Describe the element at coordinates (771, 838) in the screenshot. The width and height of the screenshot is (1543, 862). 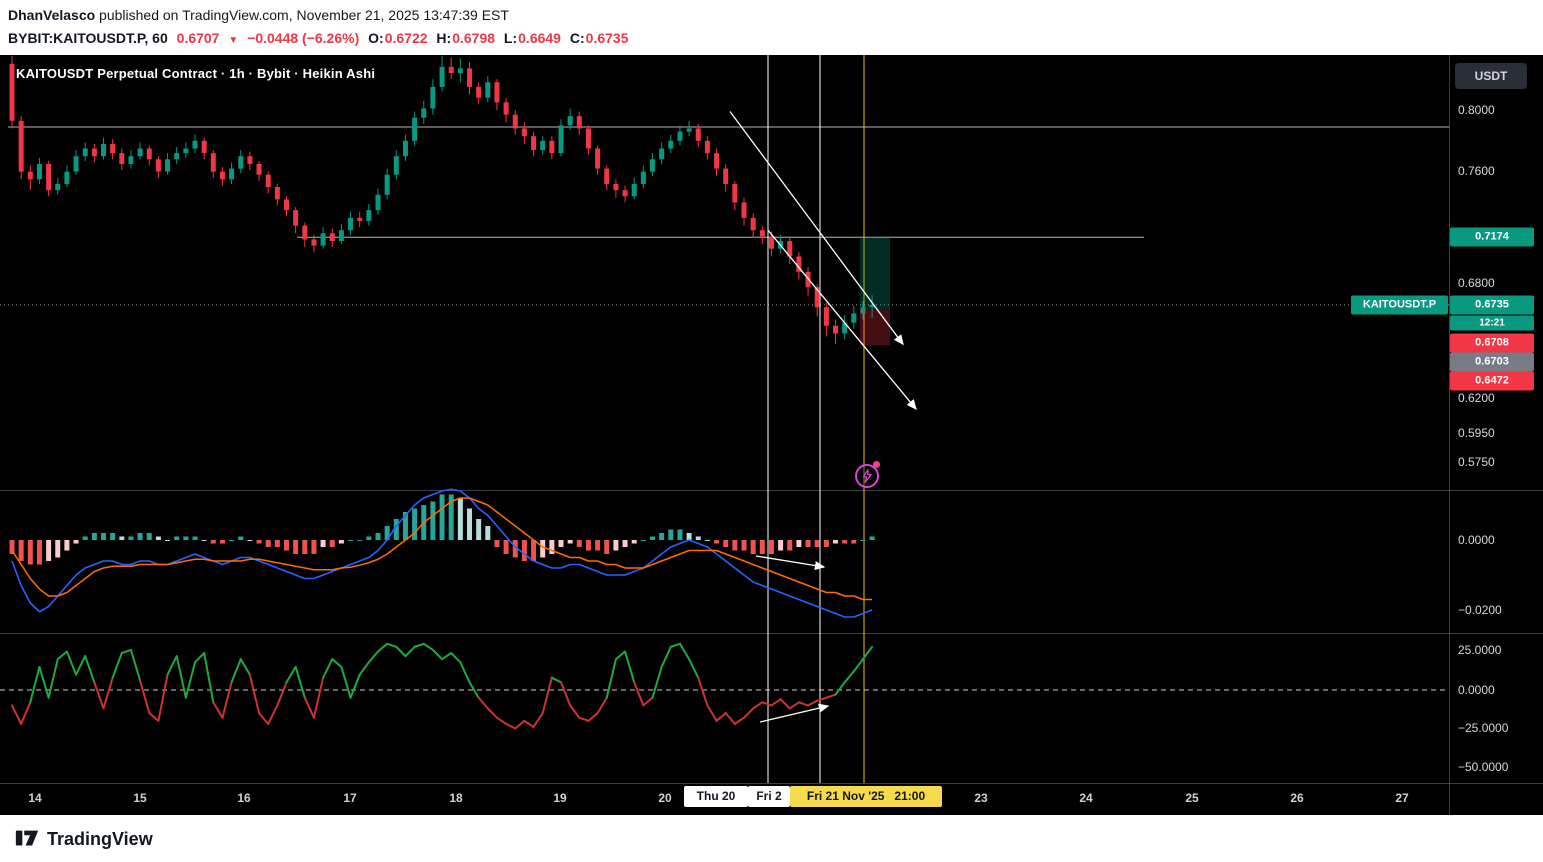
I see `footer: TradingView` at that location.